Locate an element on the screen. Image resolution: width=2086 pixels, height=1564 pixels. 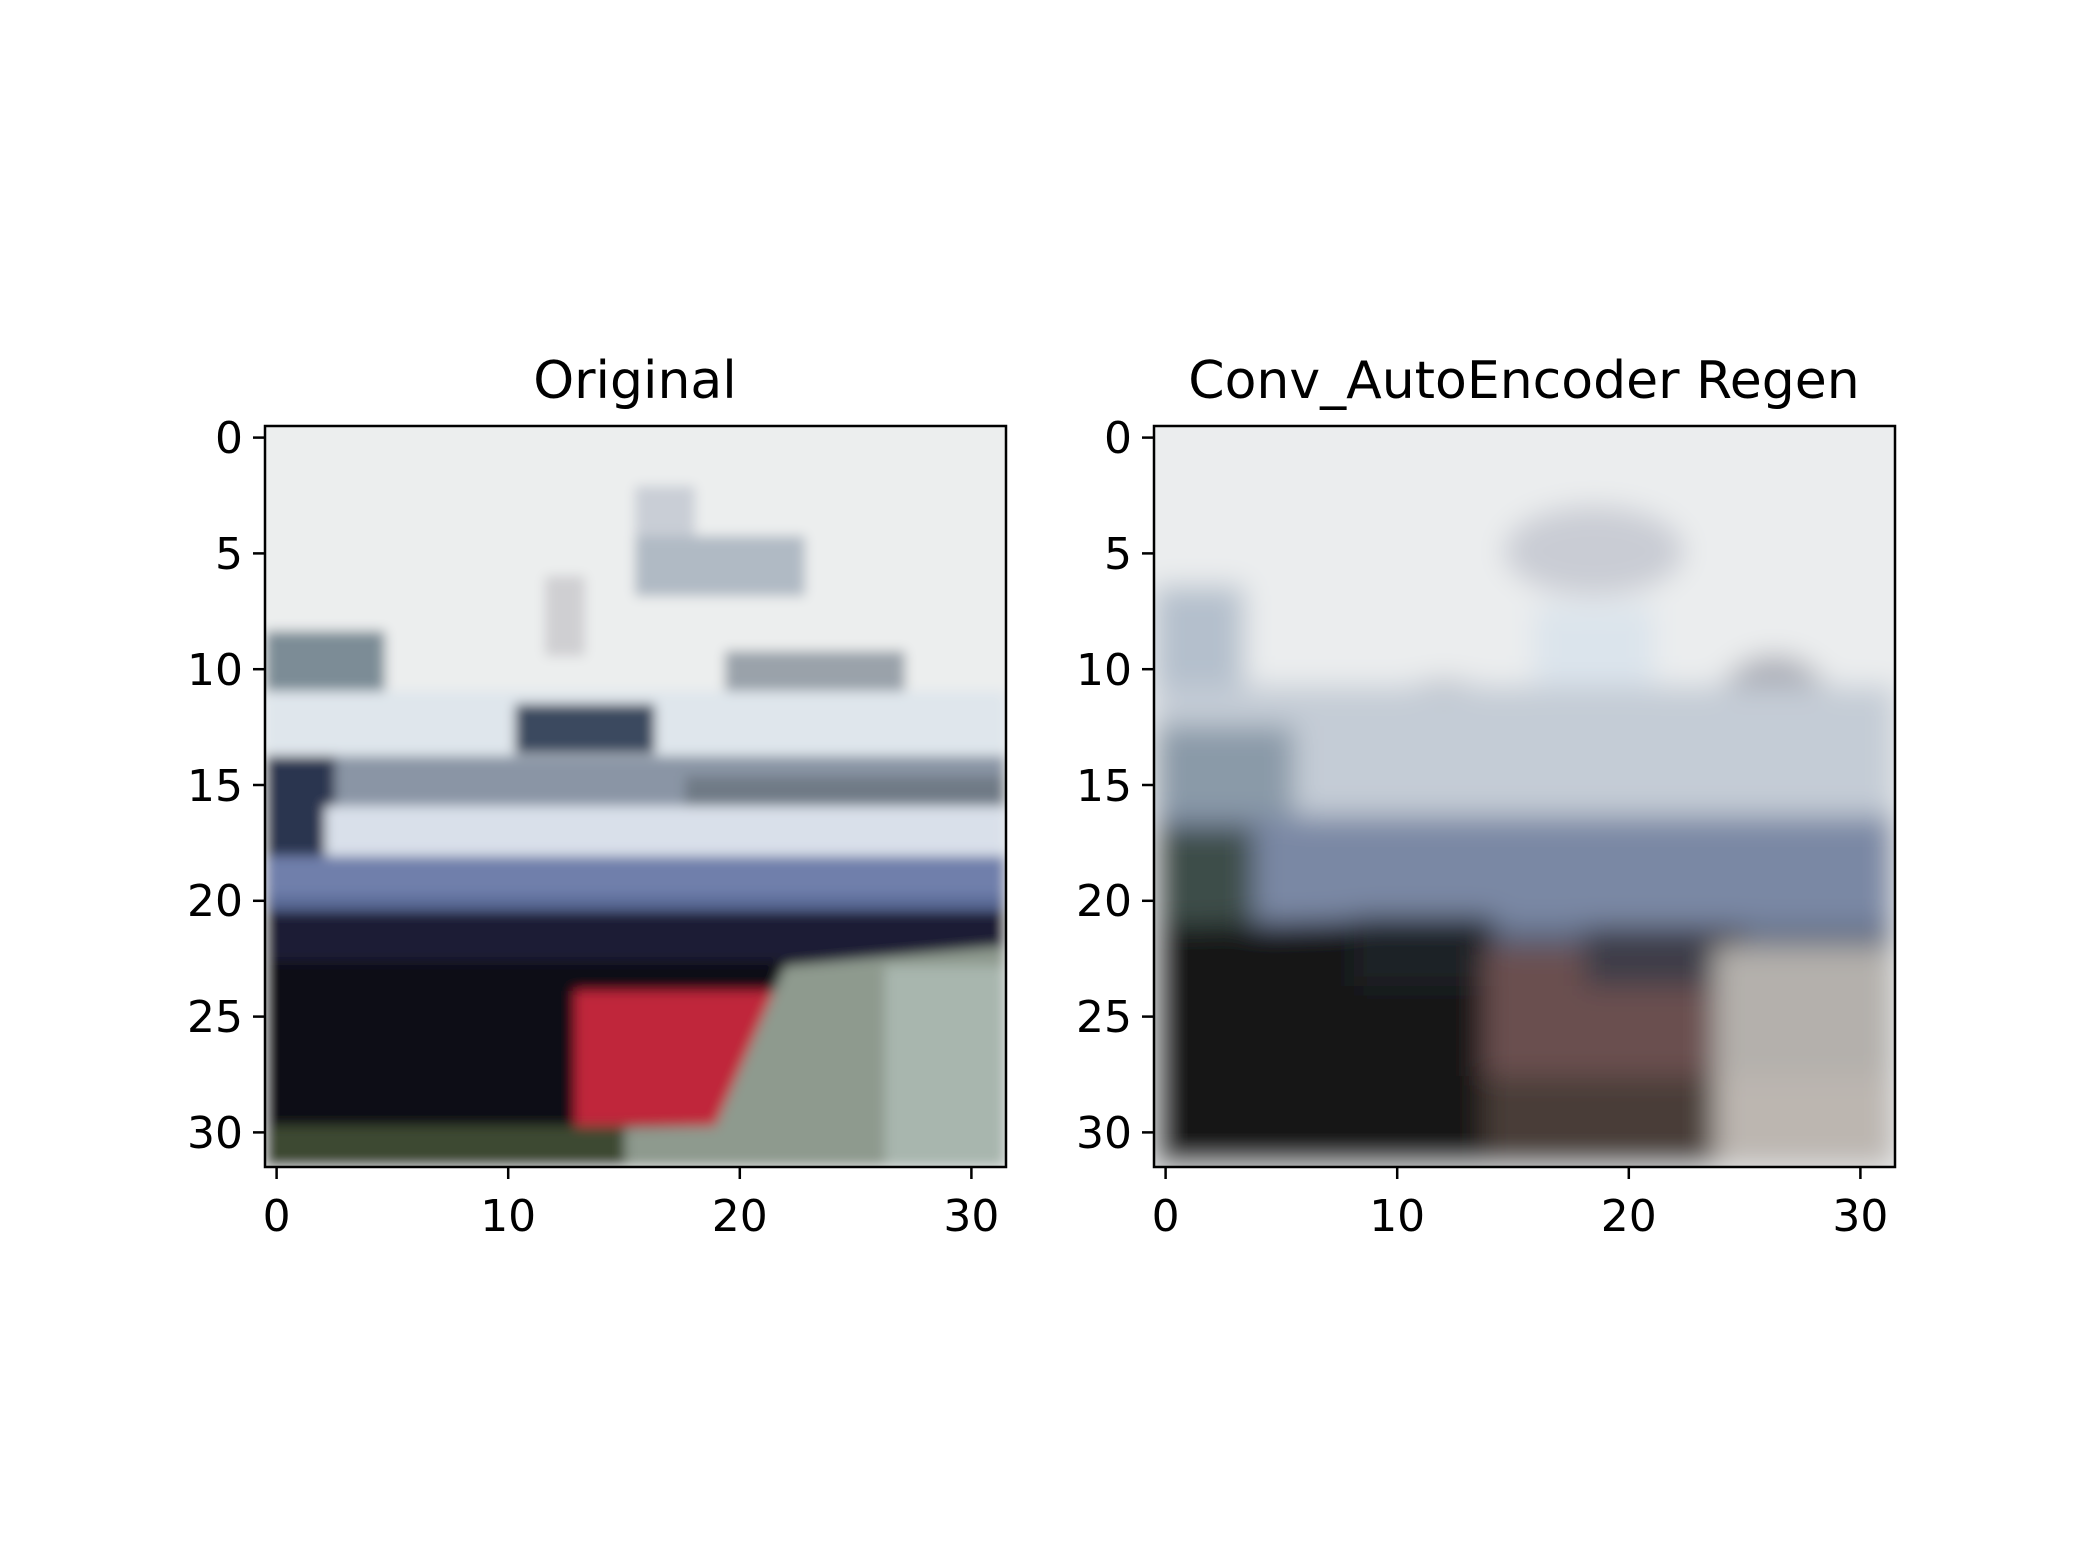
panel-title: Conv_AutoEncoder Regen is located at coordinates (1523, 381).